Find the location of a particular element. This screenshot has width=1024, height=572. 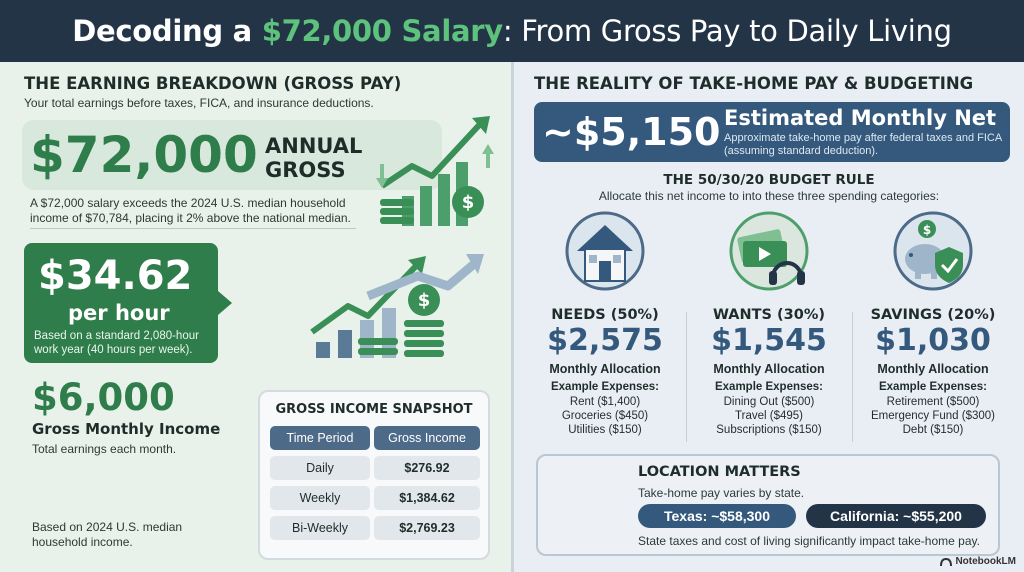

snapshot-title: GROSS INCOME SNAPSHOT is located at coordinates (374, 409).